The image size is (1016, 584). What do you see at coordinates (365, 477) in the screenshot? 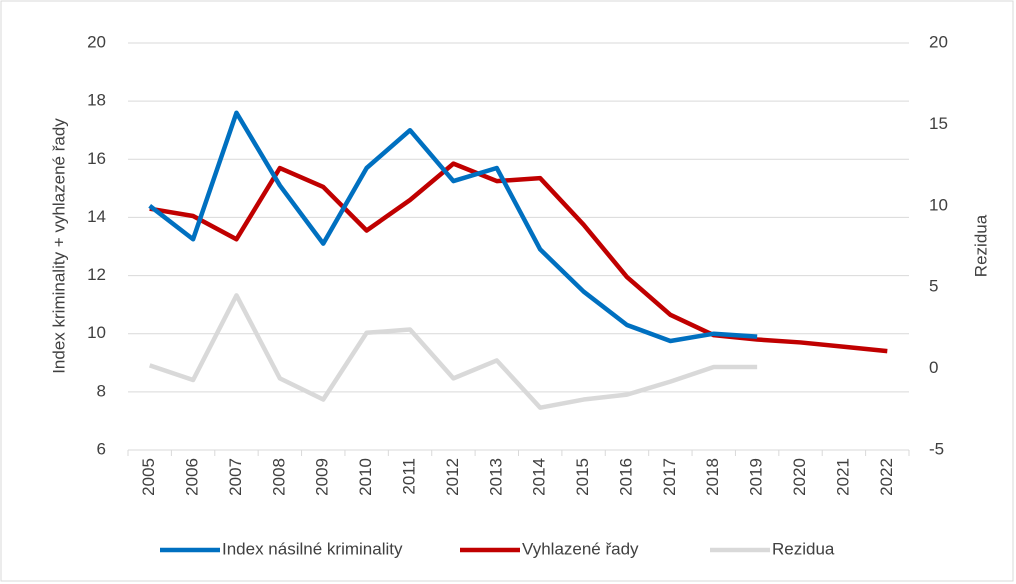
I see `x-tick-label: 2010` at bounding box center [365, 477].